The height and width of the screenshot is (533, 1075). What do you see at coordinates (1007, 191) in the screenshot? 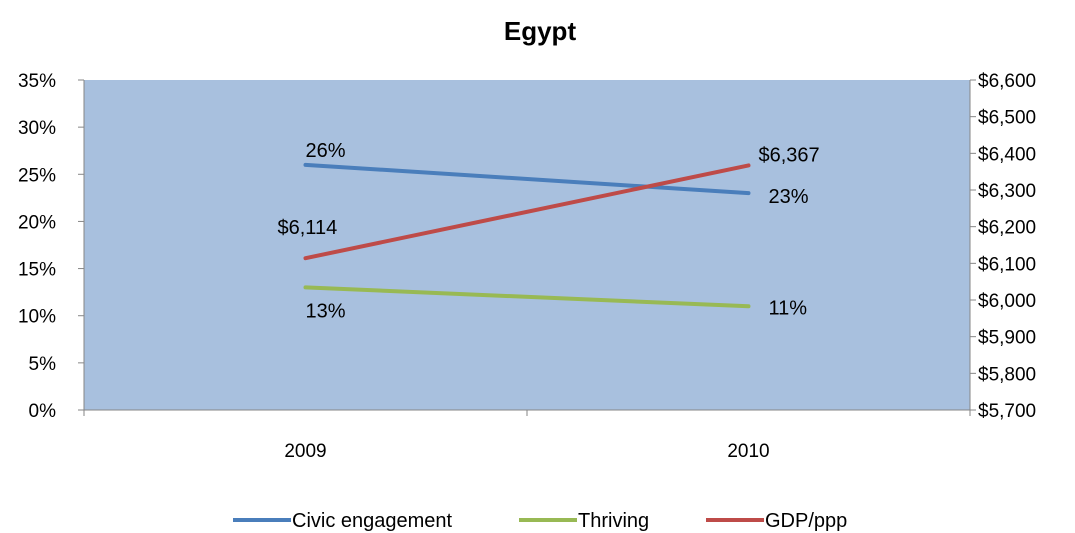
I see `right-tick-label: $6,300` at bounding box center [1007, 191].